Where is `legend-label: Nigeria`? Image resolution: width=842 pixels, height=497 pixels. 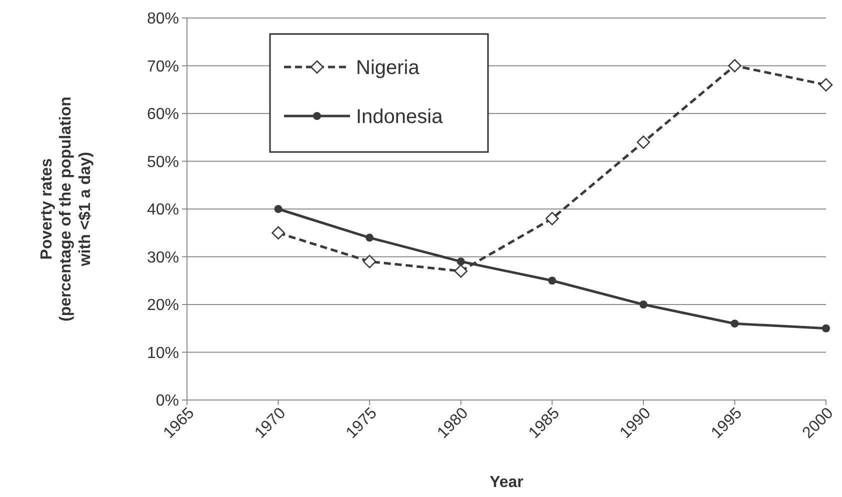
legend-label: Nigeria is located at coordinates (388, 68).